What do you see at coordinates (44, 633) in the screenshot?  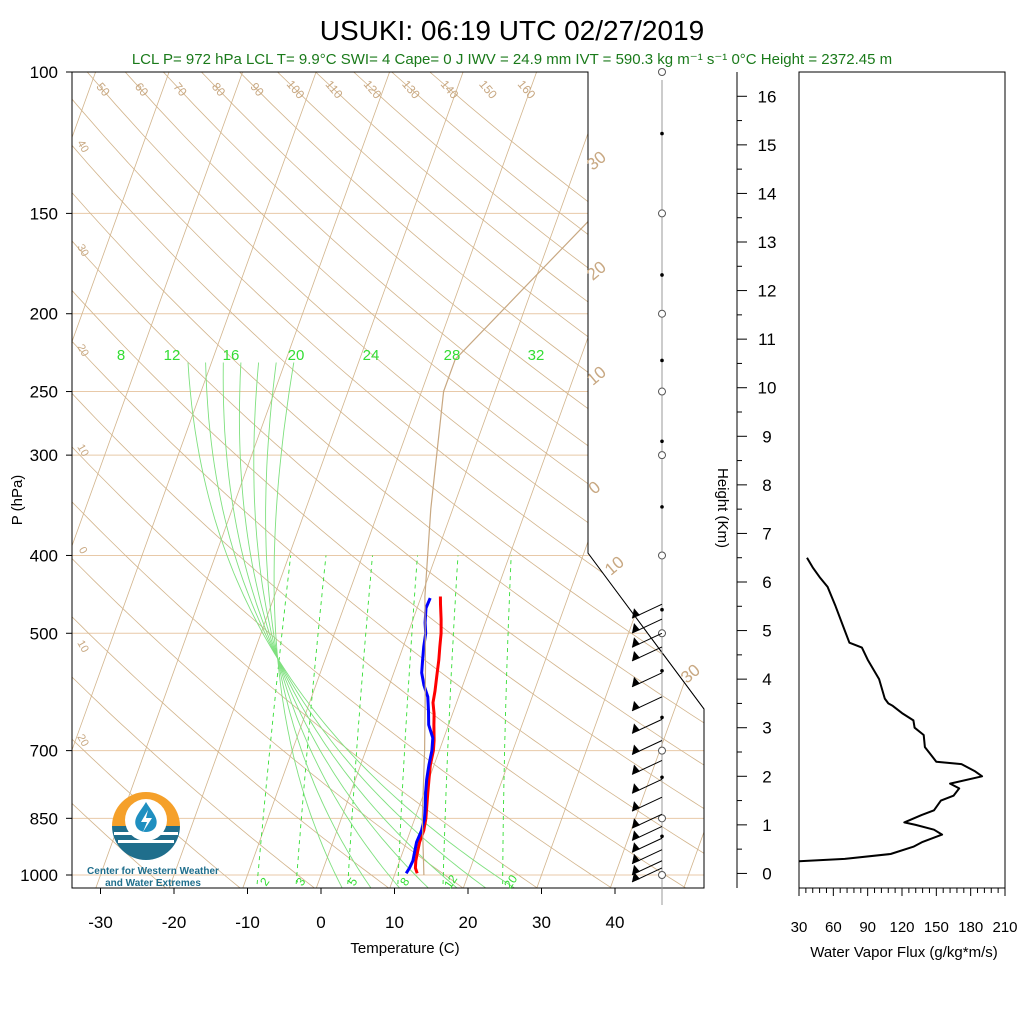 I see `pressure-tick-500: 500` at bounding box center [44, 633].